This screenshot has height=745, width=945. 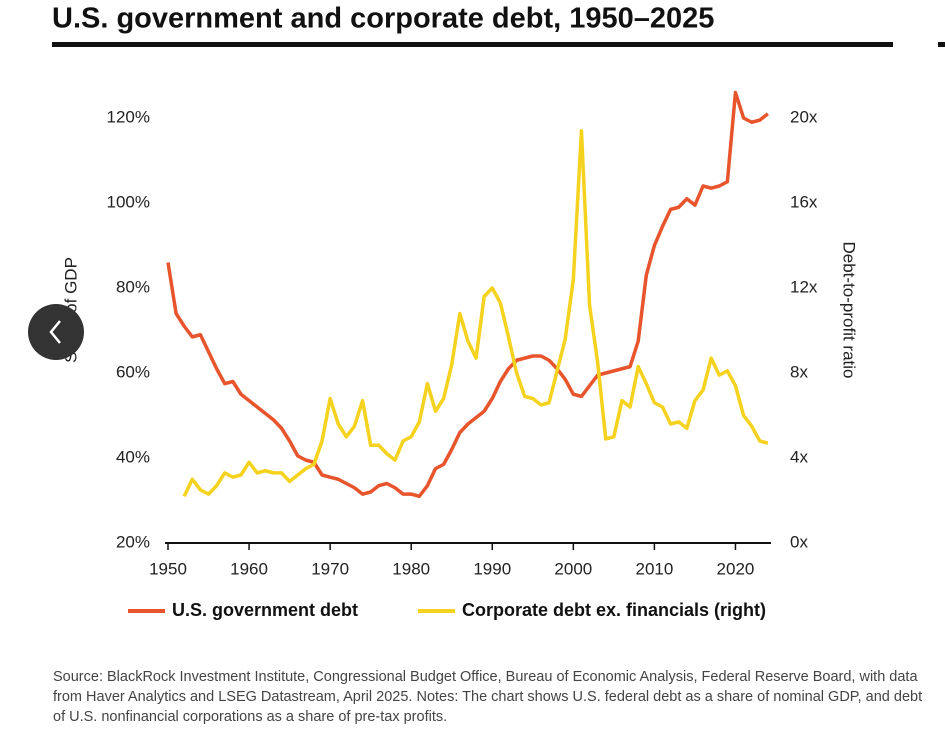 What do you see at coordinates (249, 568) in the screenshot?
I see `x-tick-label: 1960` at bounding box center [249, 568].